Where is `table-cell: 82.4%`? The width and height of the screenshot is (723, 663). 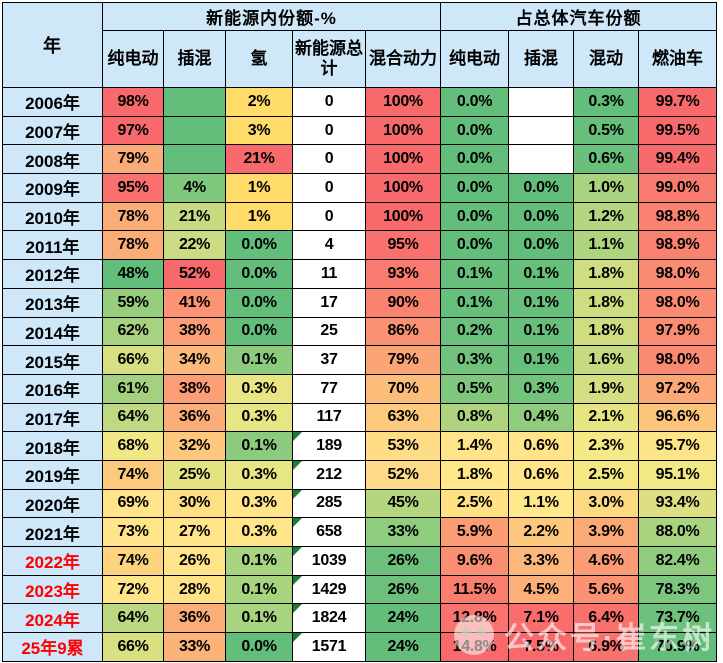 table-cell: 82.4% is located at coordinates (678, 561).